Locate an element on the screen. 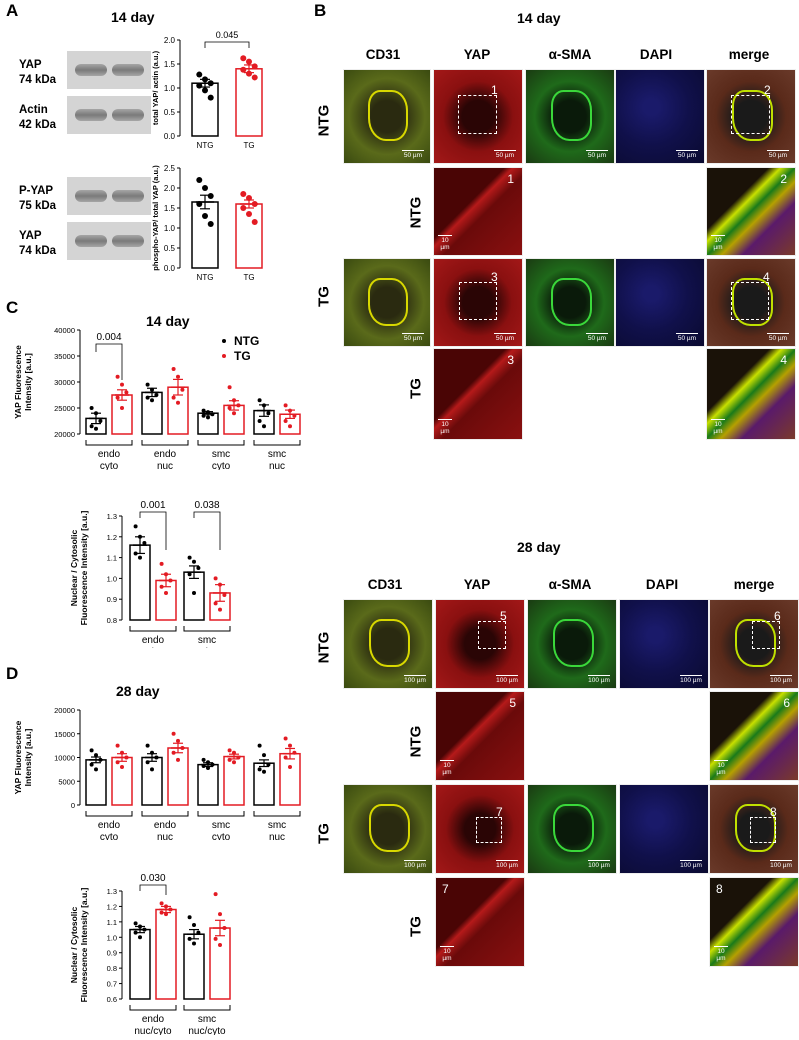 This screenshot has width=799, height=1040. micrograph-yap: 5 100 µm is located at coordinates (480, 644).